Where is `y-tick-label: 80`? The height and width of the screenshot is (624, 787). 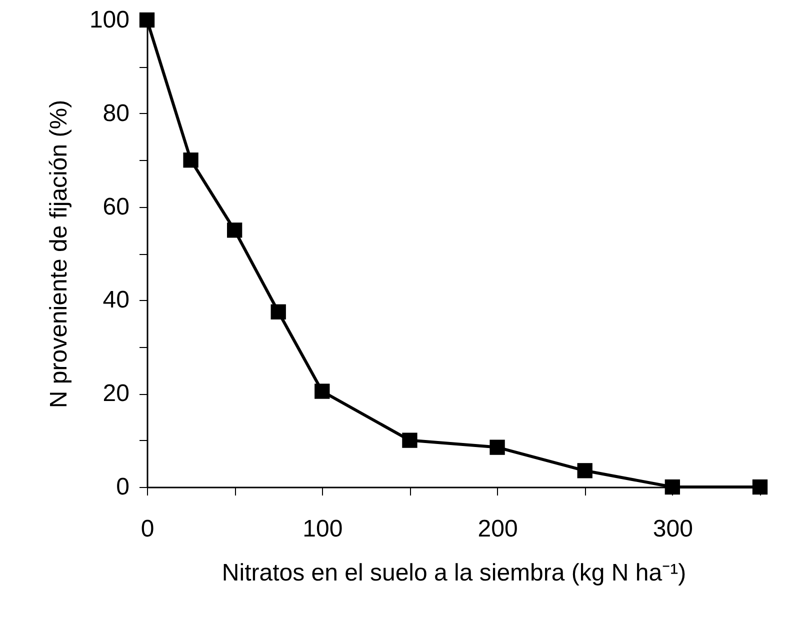 y-tick-label: 80 is located at coordinates (116, 113).